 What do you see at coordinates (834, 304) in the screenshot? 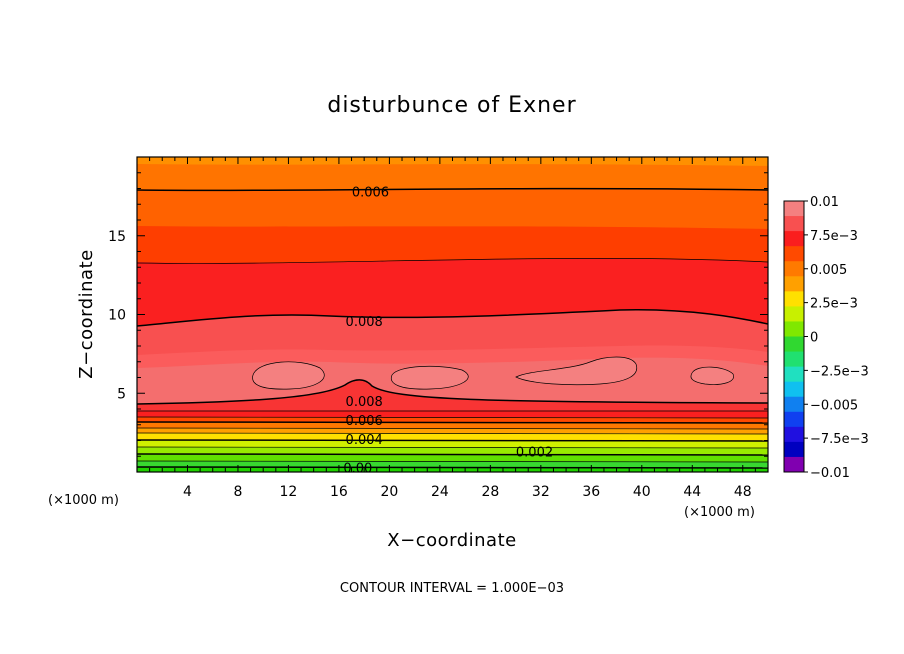
I see `colorbar-label: 2.5e−3` at bounding box center [834, 304].